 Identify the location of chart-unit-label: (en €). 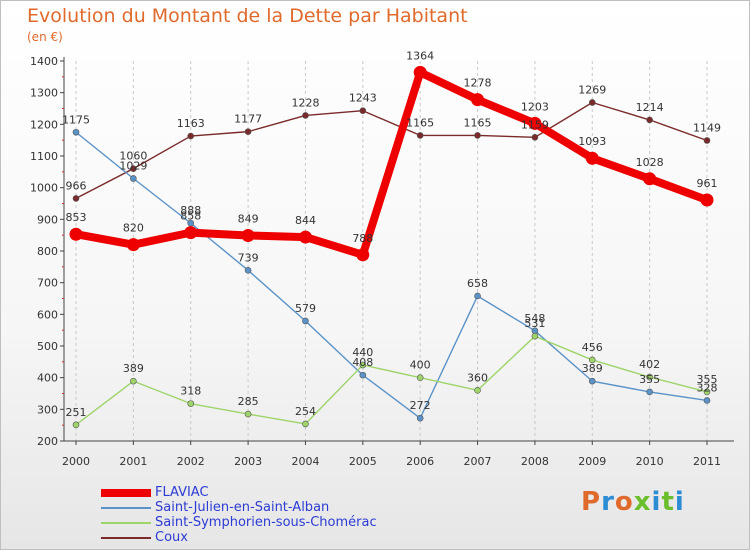
(45, 37).